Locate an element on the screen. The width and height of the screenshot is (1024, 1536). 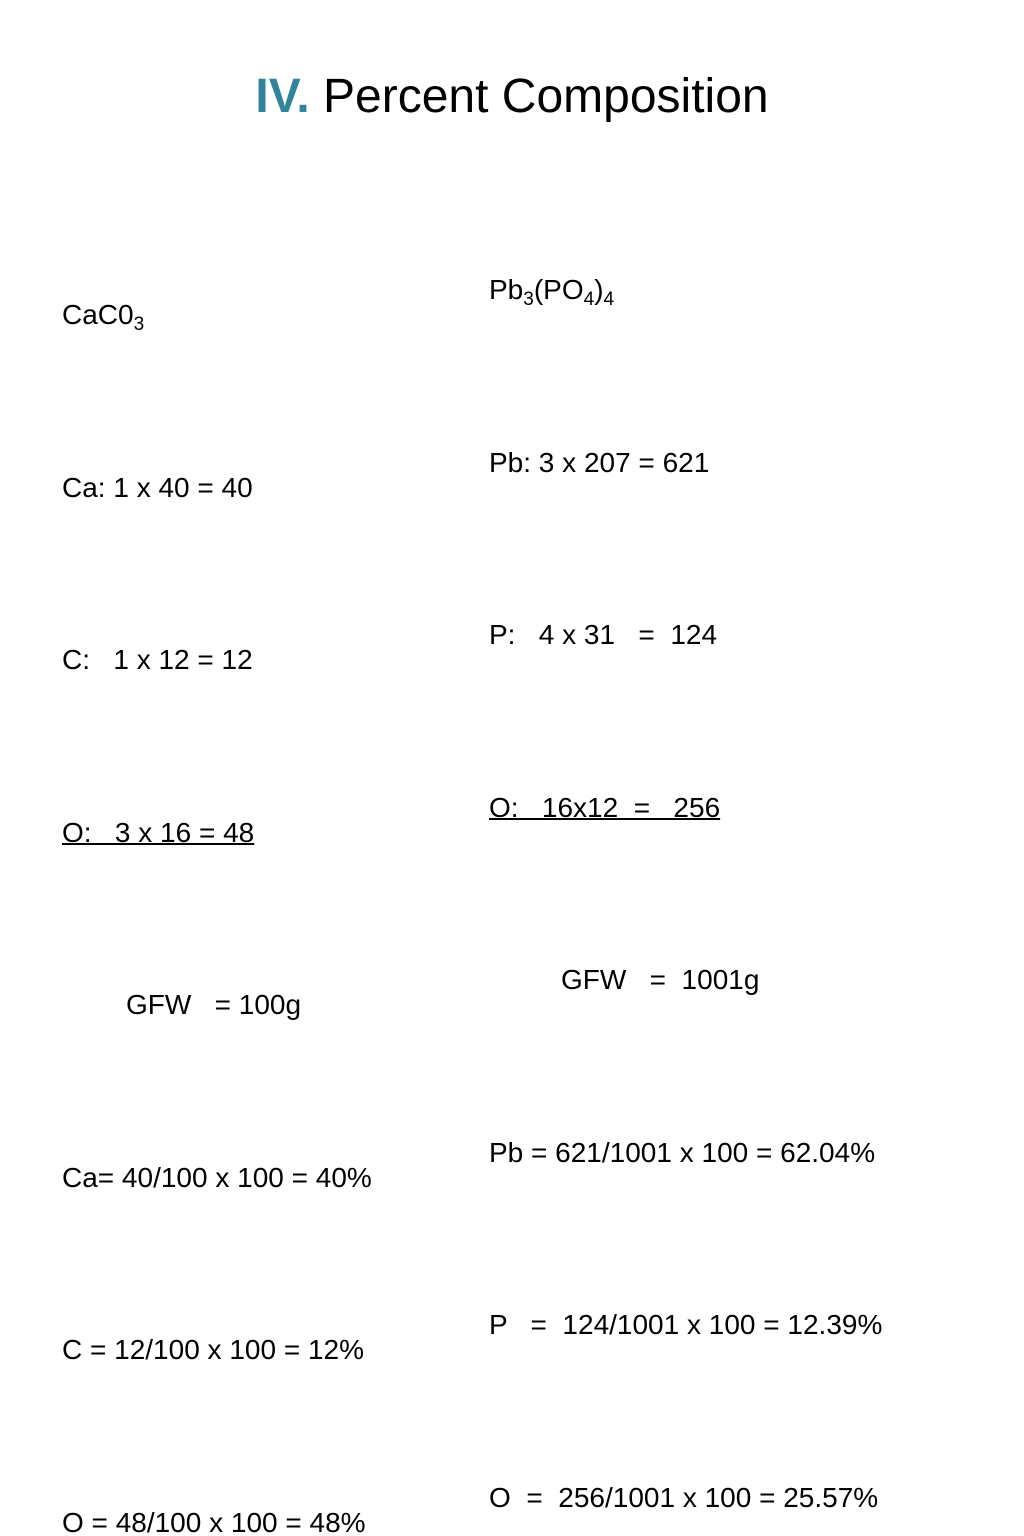
underlined-line: O: 16x12 = 256 is located at coordinates (604, 807).